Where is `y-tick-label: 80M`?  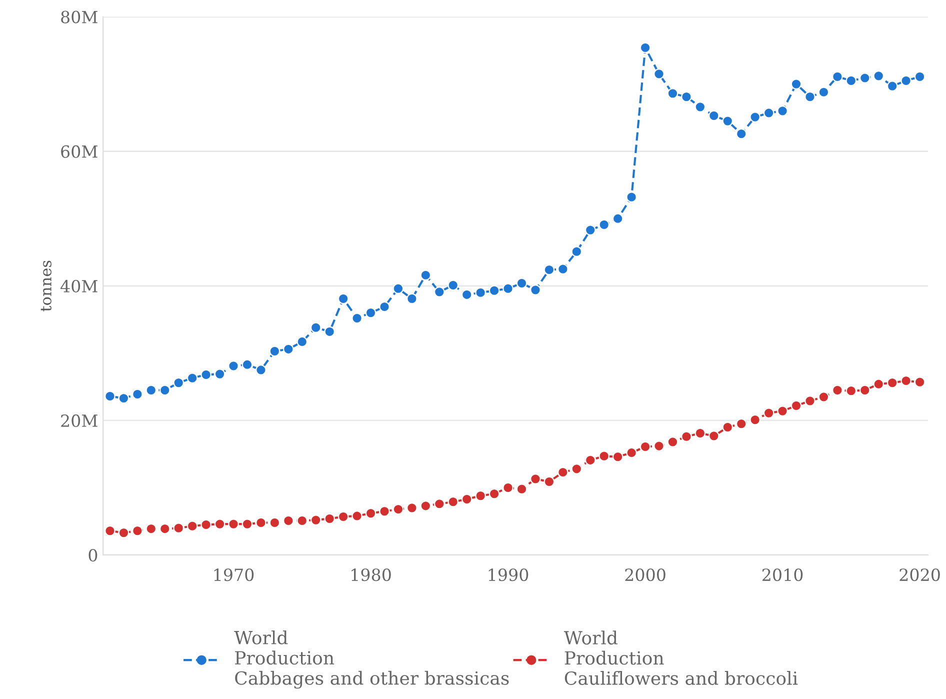 y-tick-label: 80M is located at coordinates (79, 17).